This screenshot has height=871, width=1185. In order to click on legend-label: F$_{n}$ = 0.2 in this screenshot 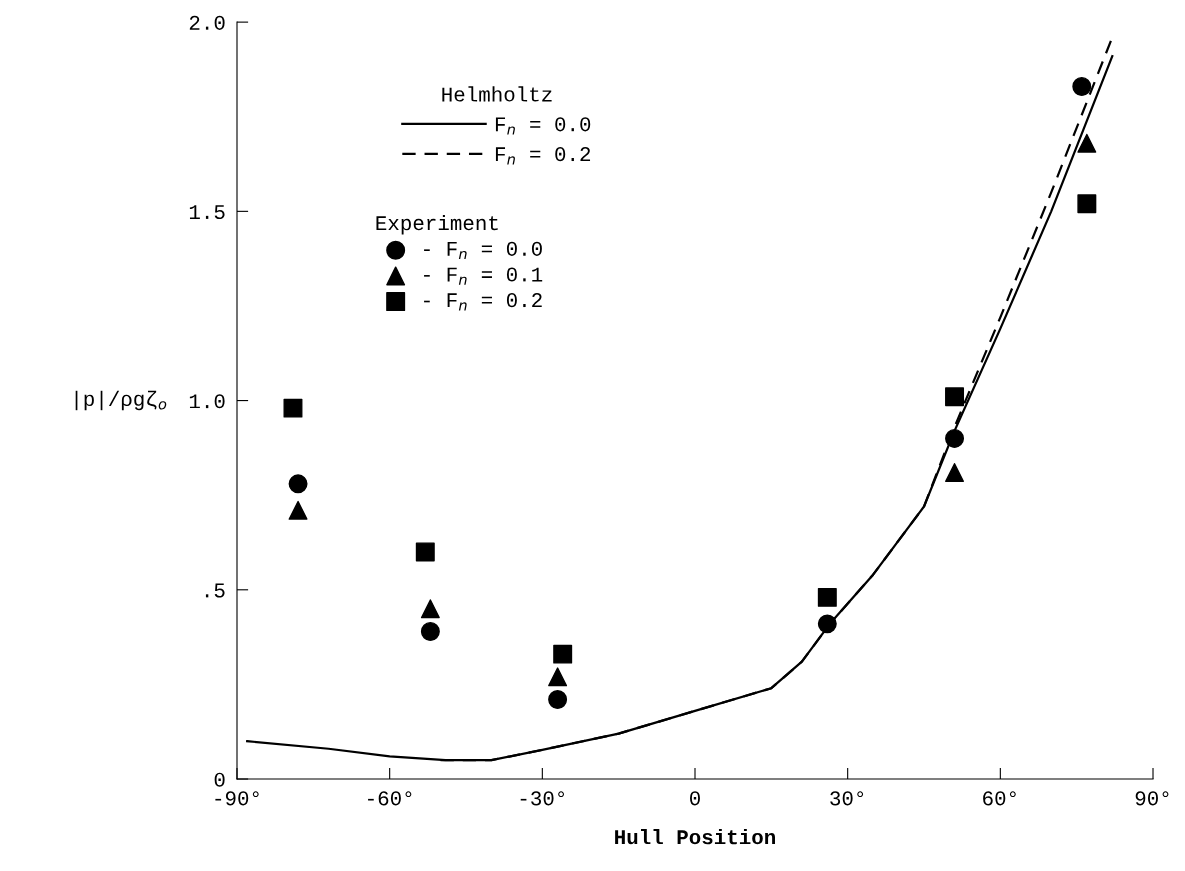, I will do `click(543, 156)`.